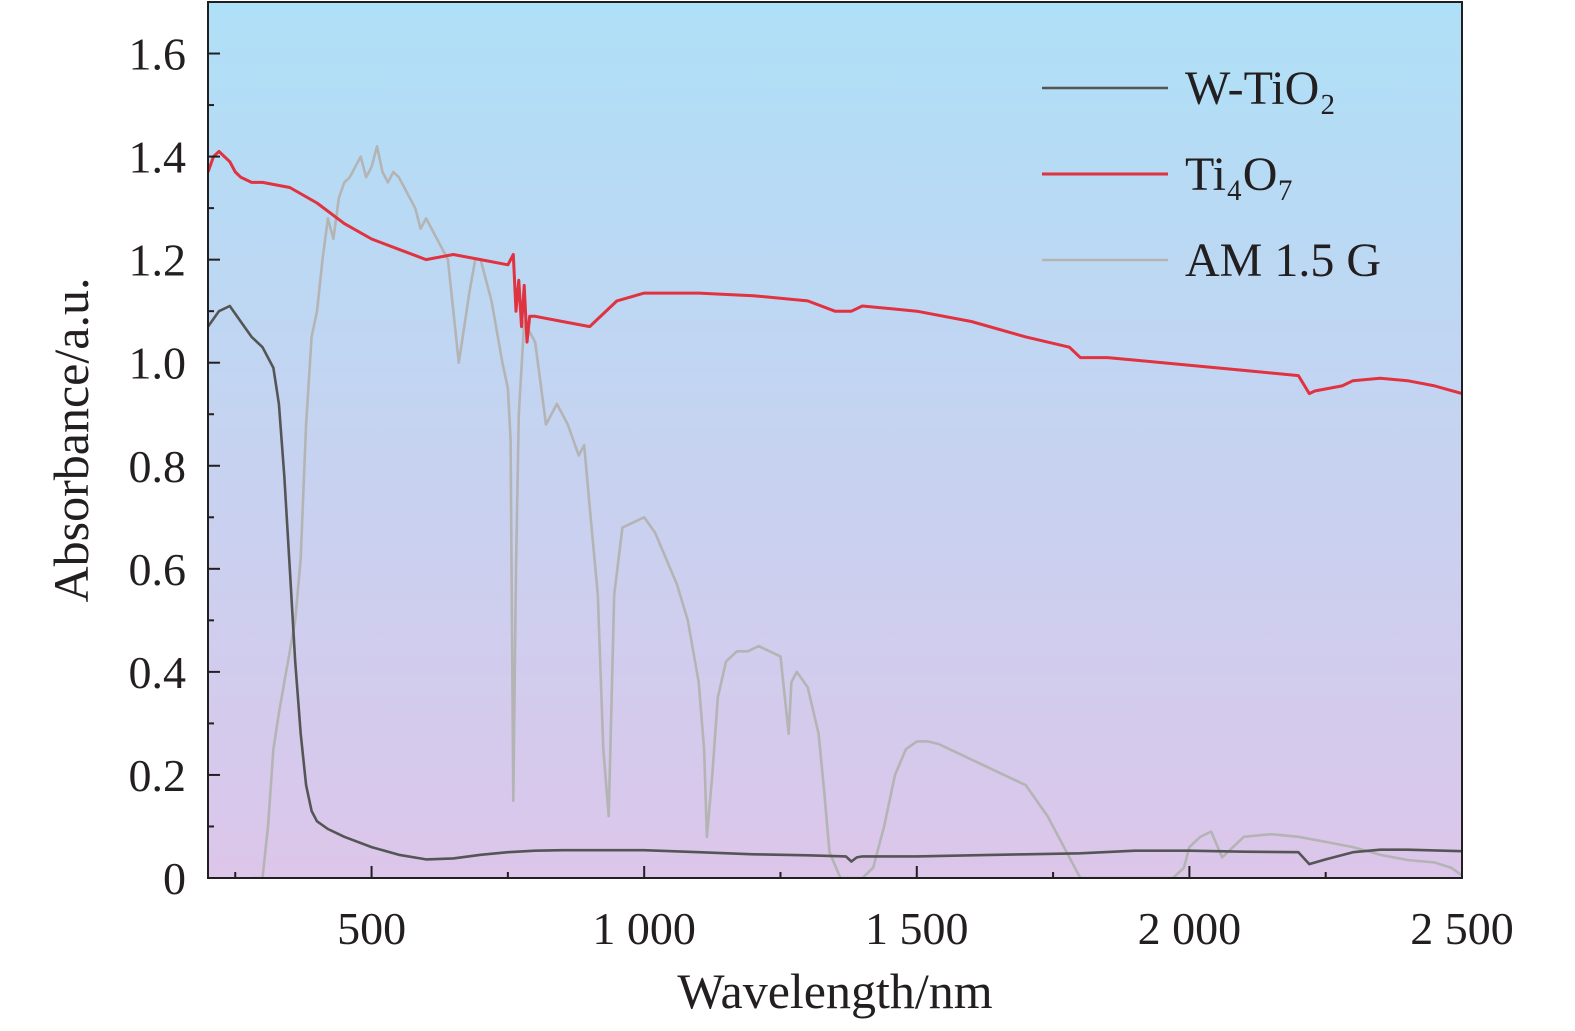 The image size is (1575, 1031). What do you see at coordinates (158, 54) in the screenshot?
I see `y-tick-label: 1.6` at bounding box center [158, 54].